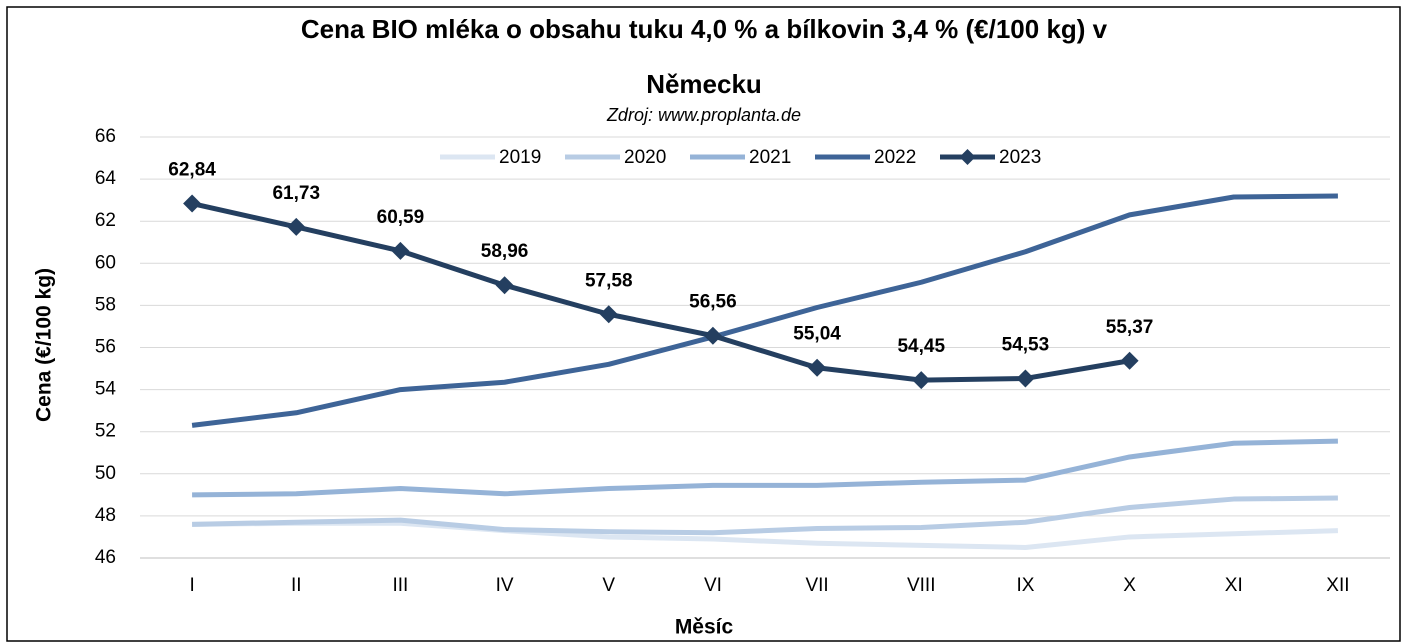 Image resolution: width=1408 pixels, height=643 pixels. Describe the element at coordinates (816, 585) in the screenshot. I see `x-tick-label: VII` at that location.